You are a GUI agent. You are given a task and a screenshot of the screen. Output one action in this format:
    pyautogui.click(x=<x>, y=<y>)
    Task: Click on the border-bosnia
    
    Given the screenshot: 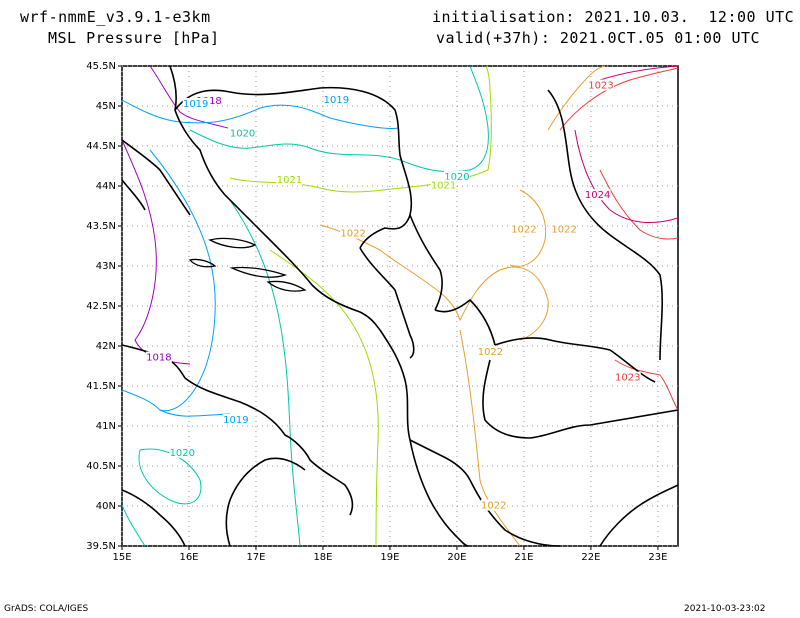 What is the action you would take?
    pyautogui.click(x=293, y=167)
    